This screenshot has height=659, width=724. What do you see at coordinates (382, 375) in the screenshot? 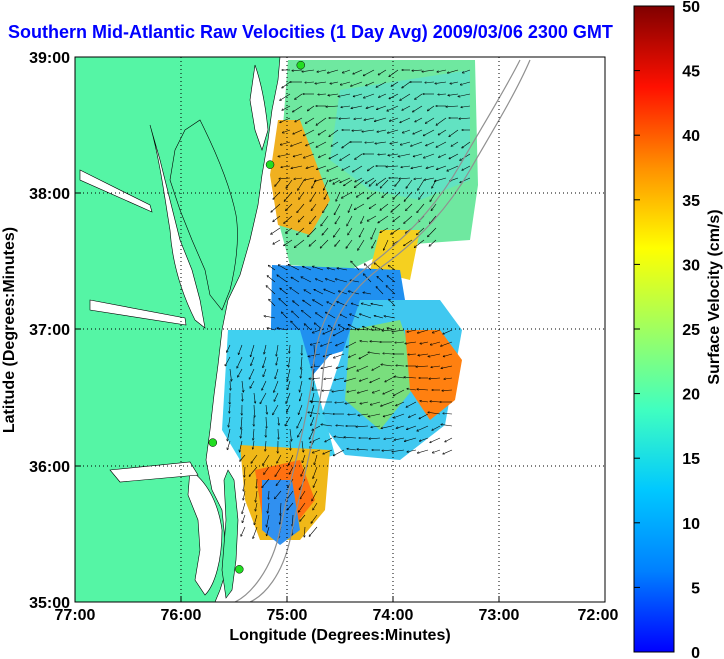
I see `velocity-region-mid-green` at bounding box center [382, 375].